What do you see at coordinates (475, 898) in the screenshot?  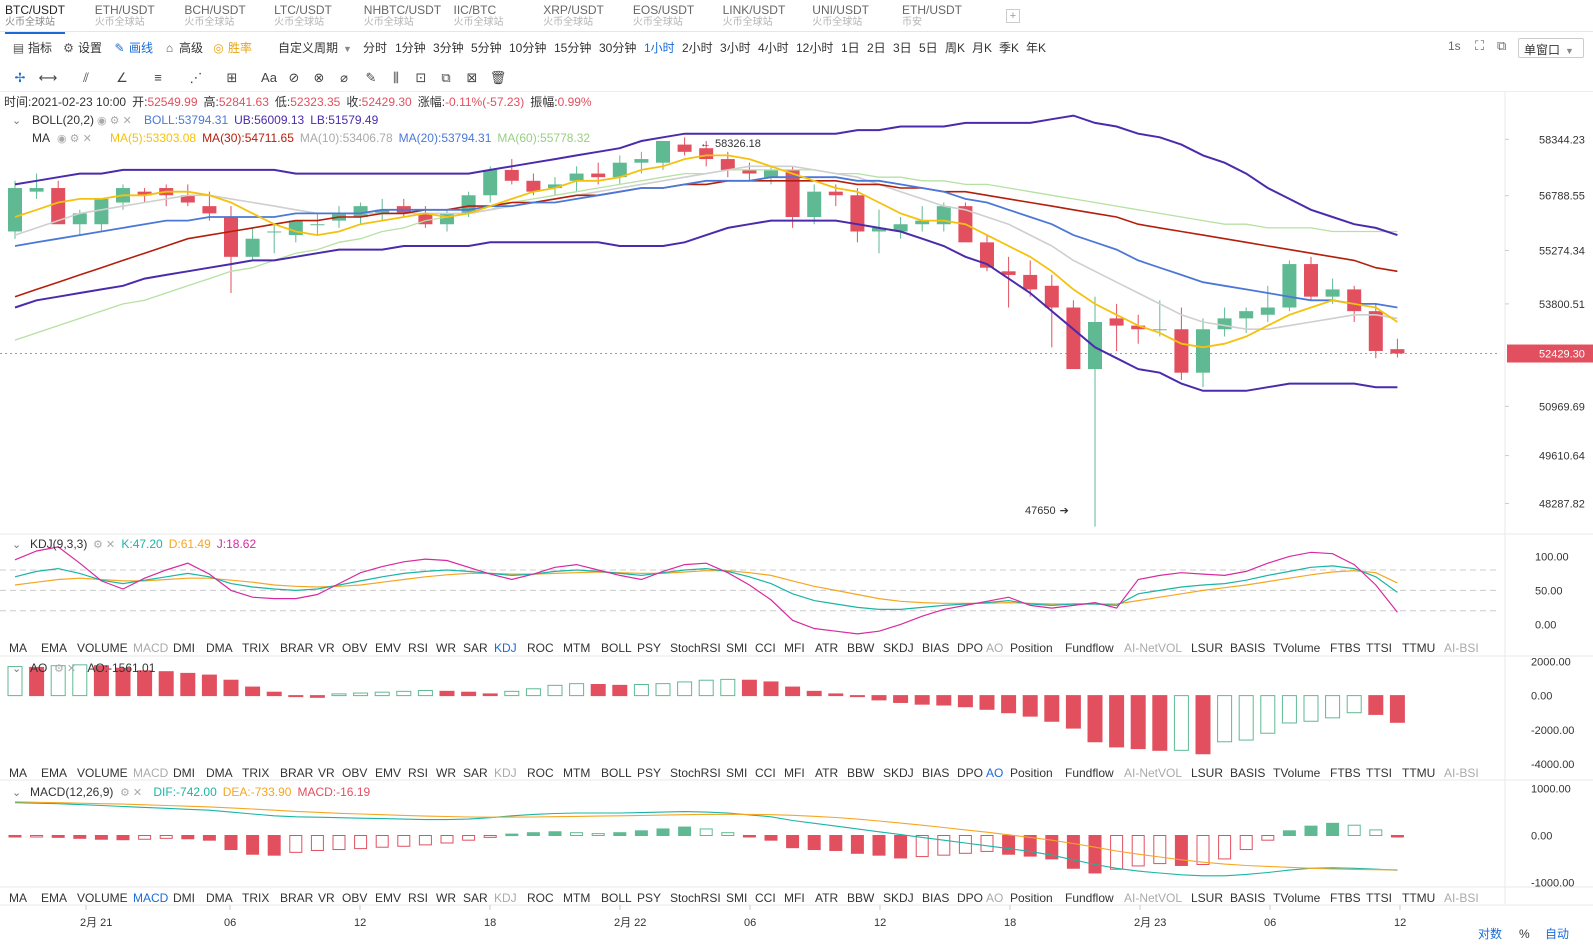 I see `indicator-tab-sar: SAR` at bounding box center [475, 898].